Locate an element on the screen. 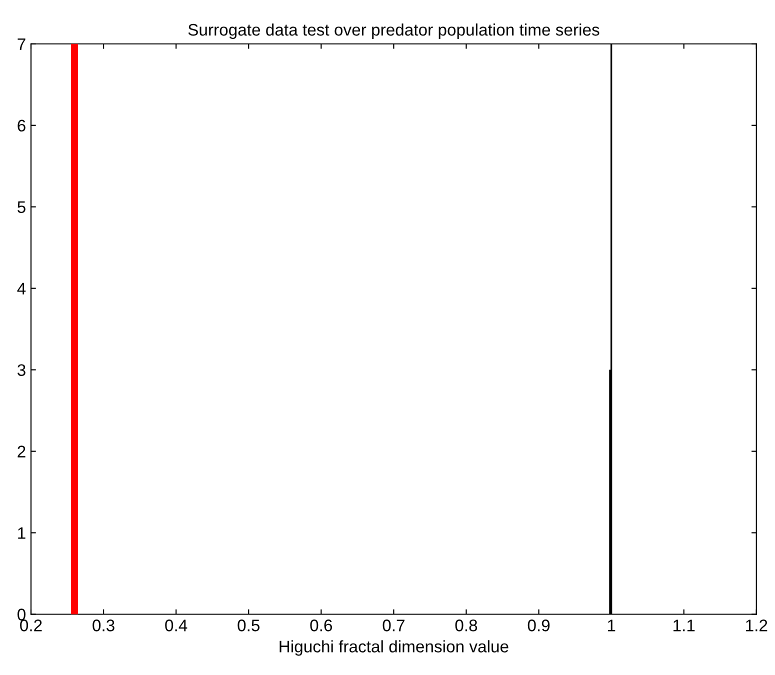  x-tick-label: 0.2 is located at coordinates (31, 626).